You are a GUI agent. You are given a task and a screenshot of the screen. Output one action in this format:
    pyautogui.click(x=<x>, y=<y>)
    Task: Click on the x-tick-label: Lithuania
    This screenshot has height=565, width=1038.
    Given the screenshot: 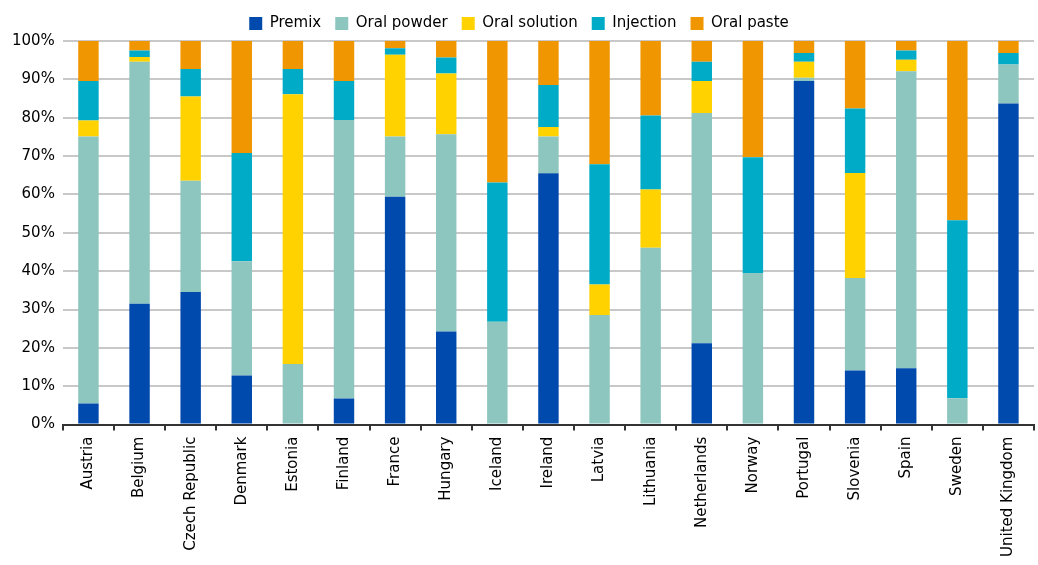 What is the action you would take?
    pyautogui.click(x=649, y=471)
    